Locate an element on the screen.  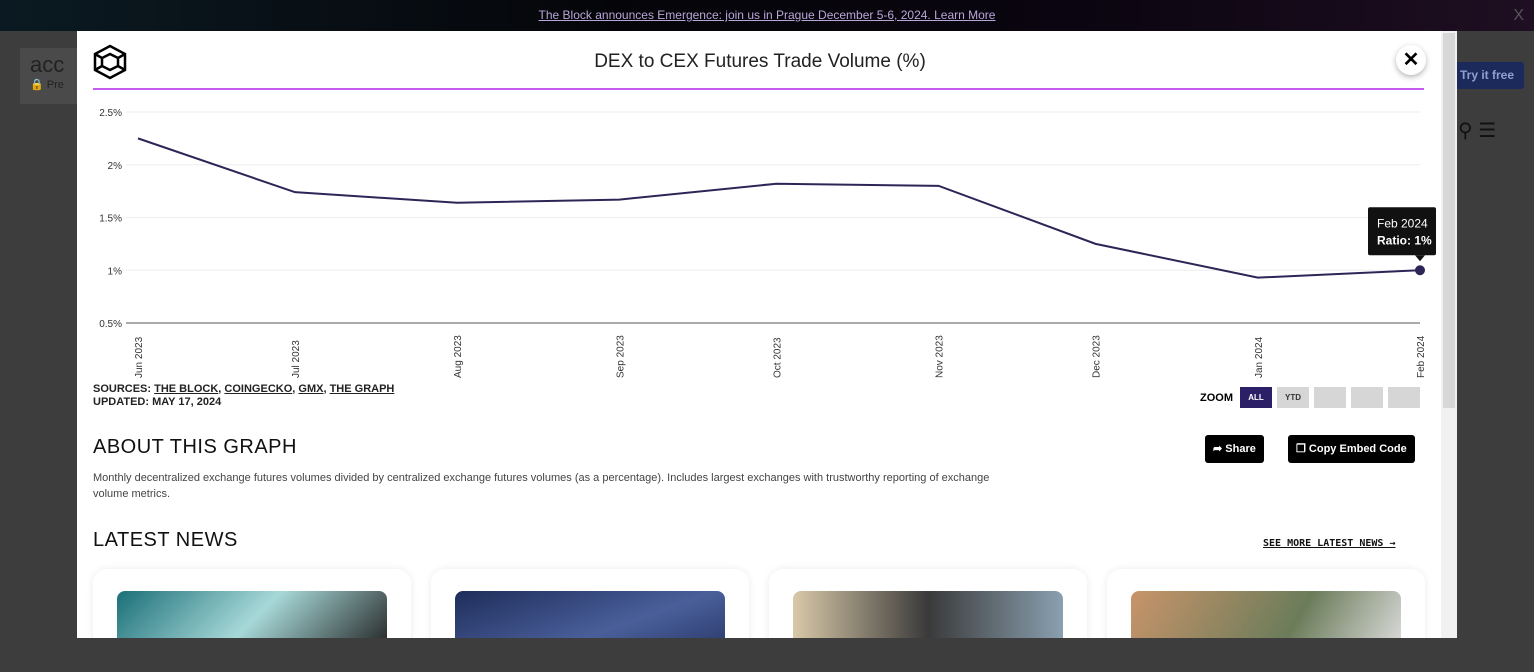
scrollbar-thumb is located at coordinates (1449, 220).